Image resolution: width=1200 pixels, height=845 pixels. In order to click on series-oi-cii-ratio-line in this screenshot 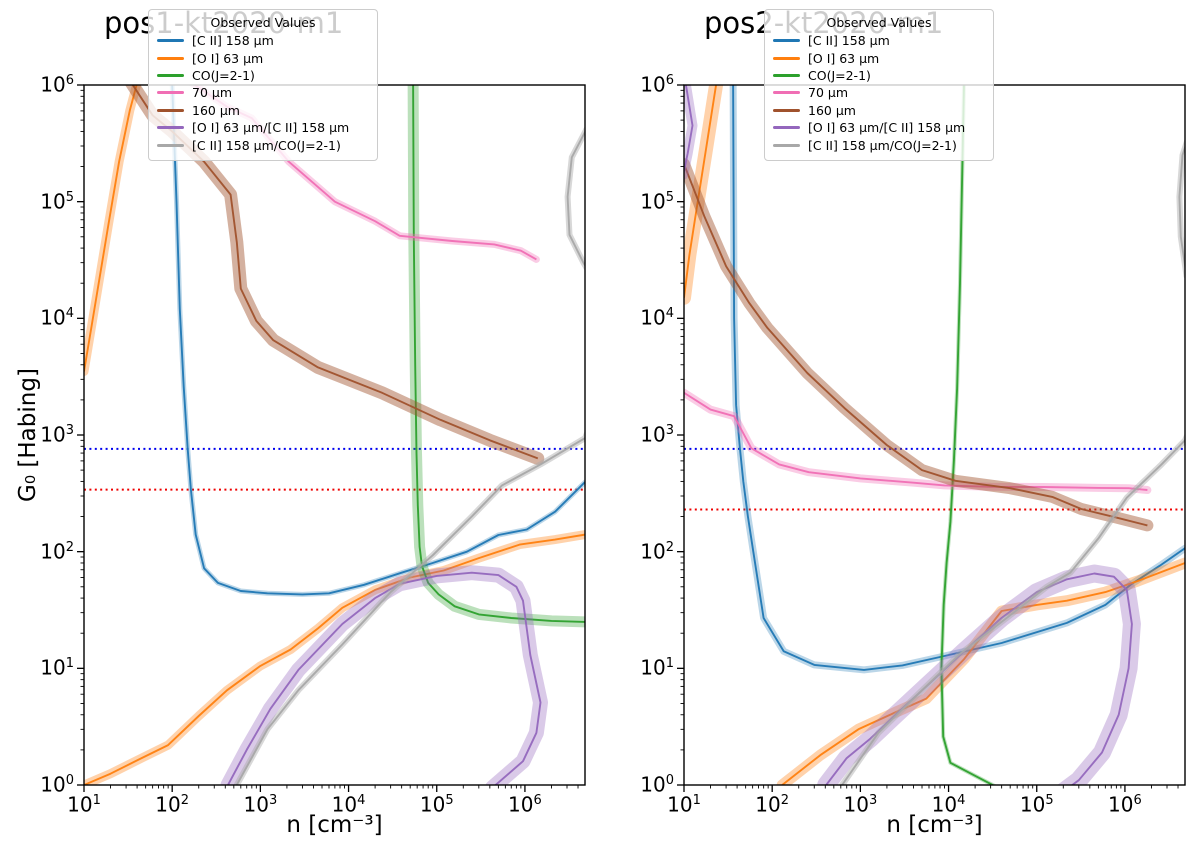, I will do `click(384, 678)`.